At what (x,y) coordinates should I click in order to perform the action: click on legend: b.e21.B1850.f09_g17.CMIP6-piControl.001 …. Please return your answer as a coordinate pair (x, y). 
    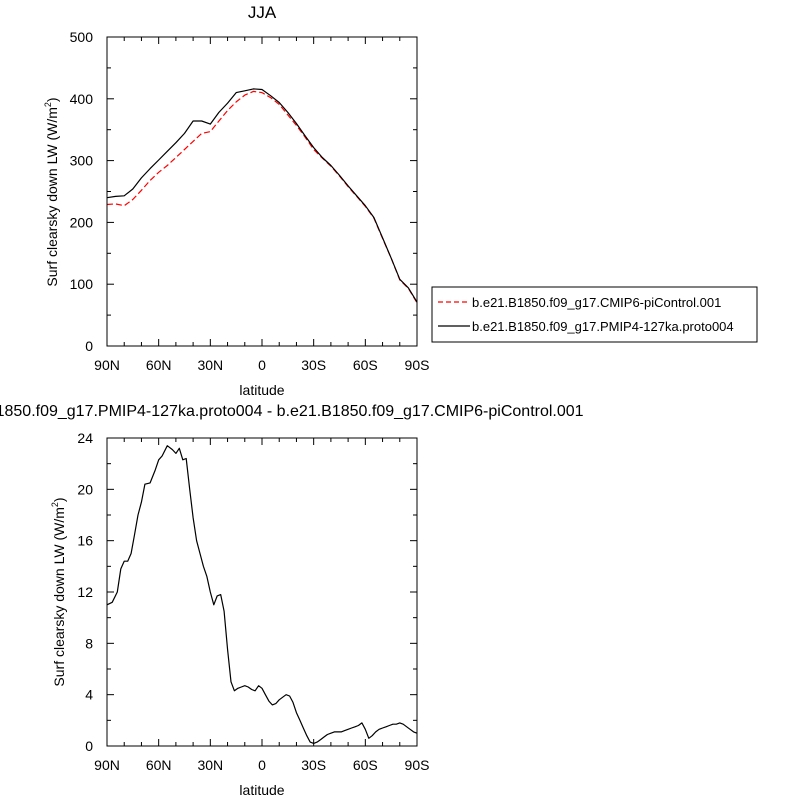
    Looking at the image, I should click on (594, 314).